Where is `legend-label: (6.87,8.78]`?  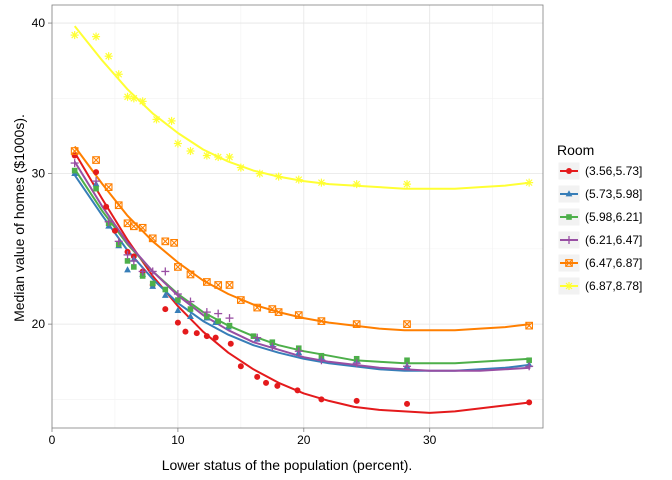
legend-label: (6.87,8.78] is located at coordinates (613, 286).